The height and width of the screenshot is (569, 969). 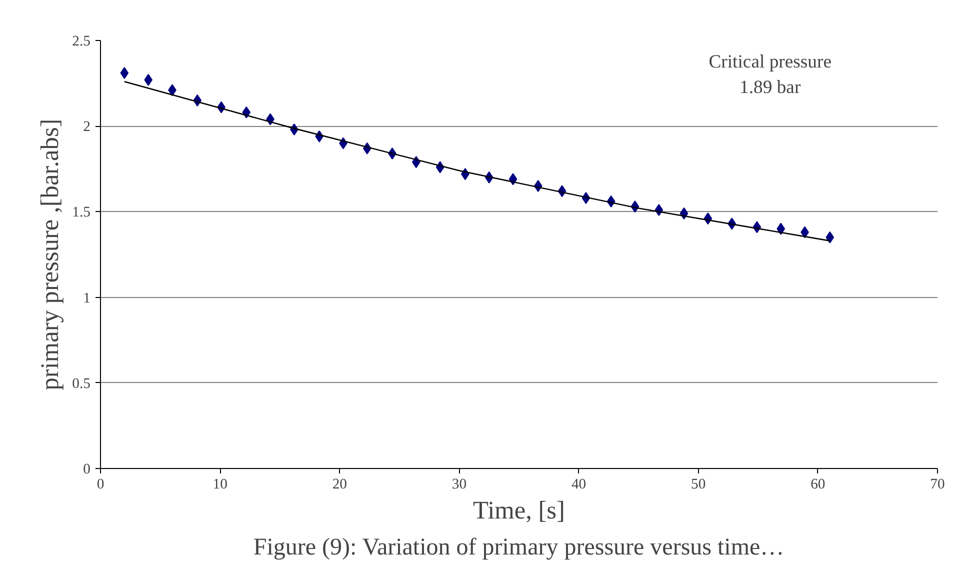 What do you see at coordinates (459, 484) in the screenshot?
I see `x-tick-label: 30` at bounding box center [459, 484].